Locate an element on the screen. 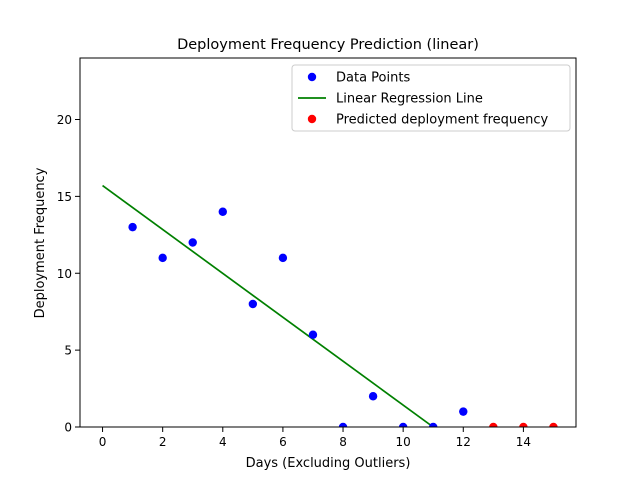  y-tick-label-5: 20 is located at coordinates (64, 120).